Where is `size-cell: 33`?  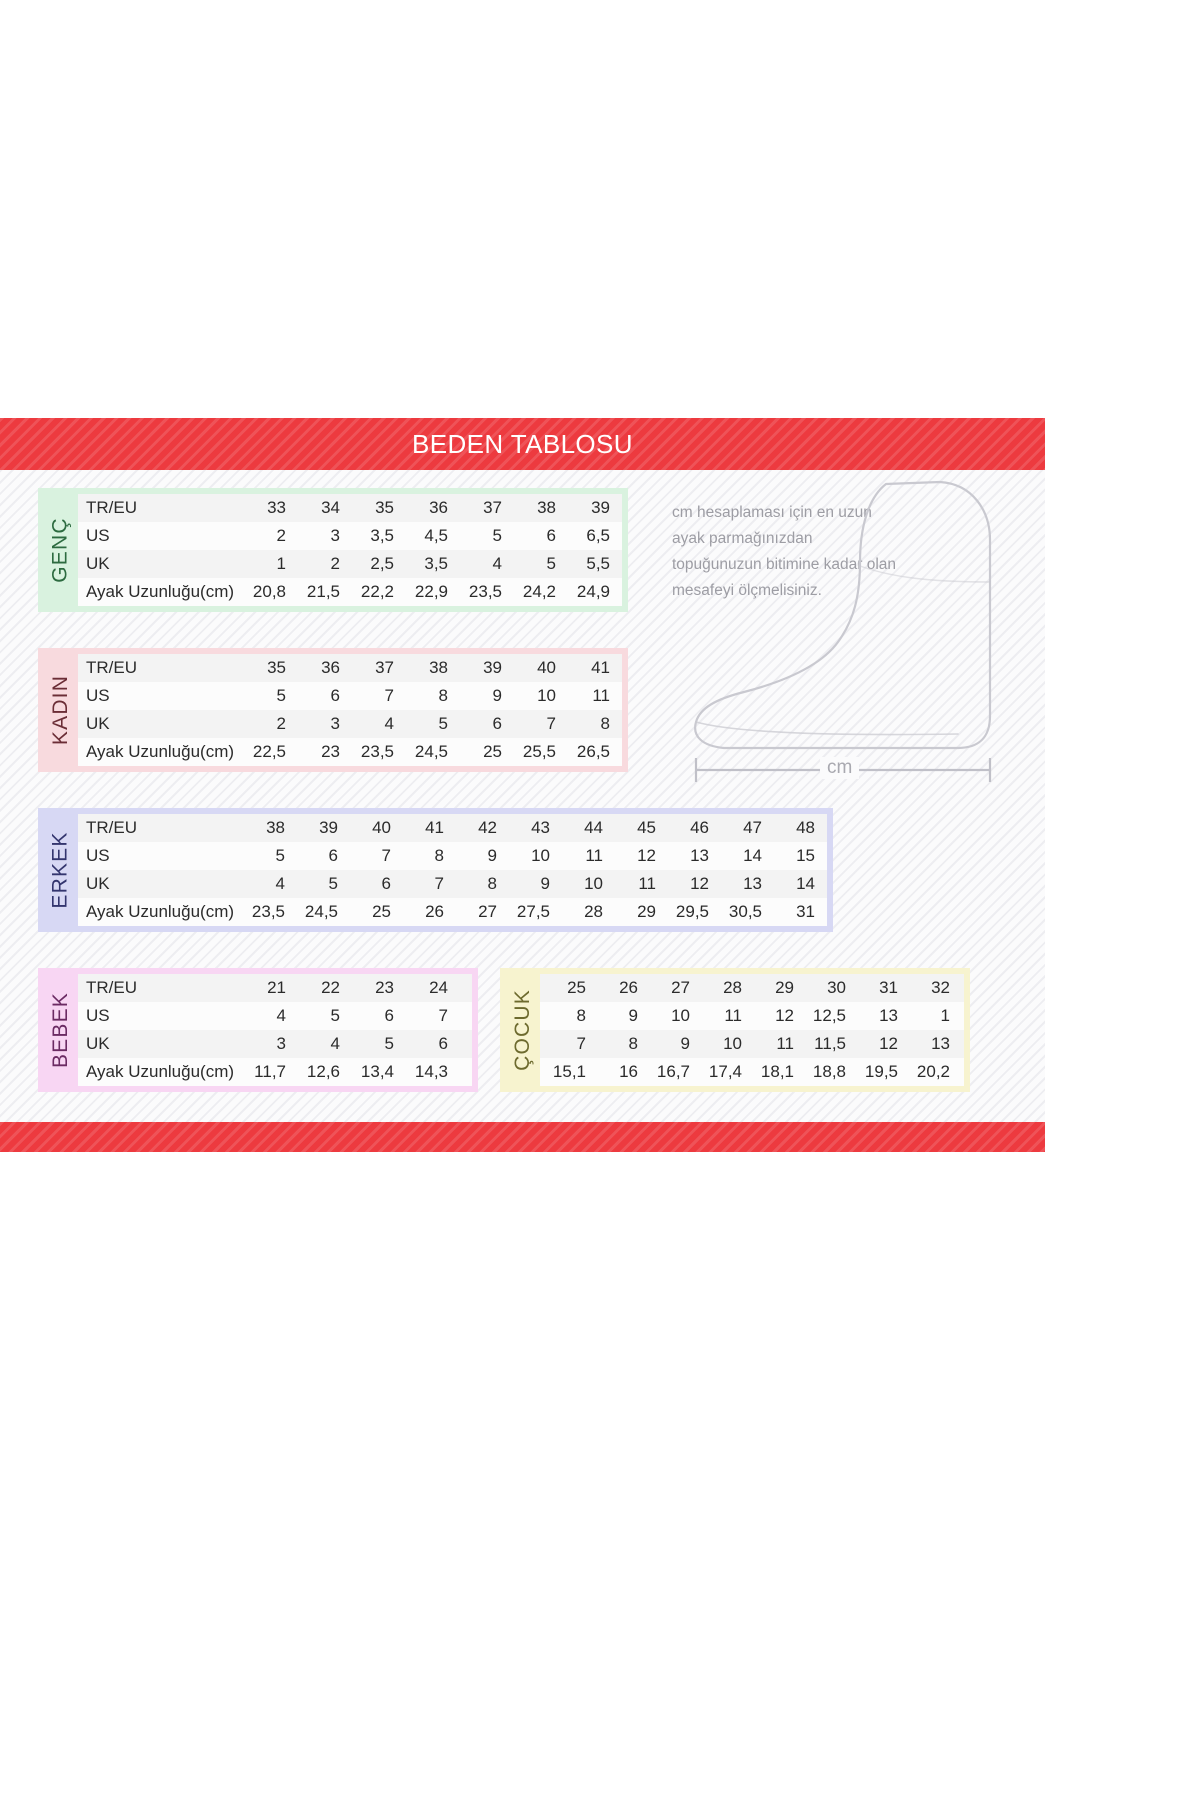 size-cell: 33 is located at coordinates (276, 507).